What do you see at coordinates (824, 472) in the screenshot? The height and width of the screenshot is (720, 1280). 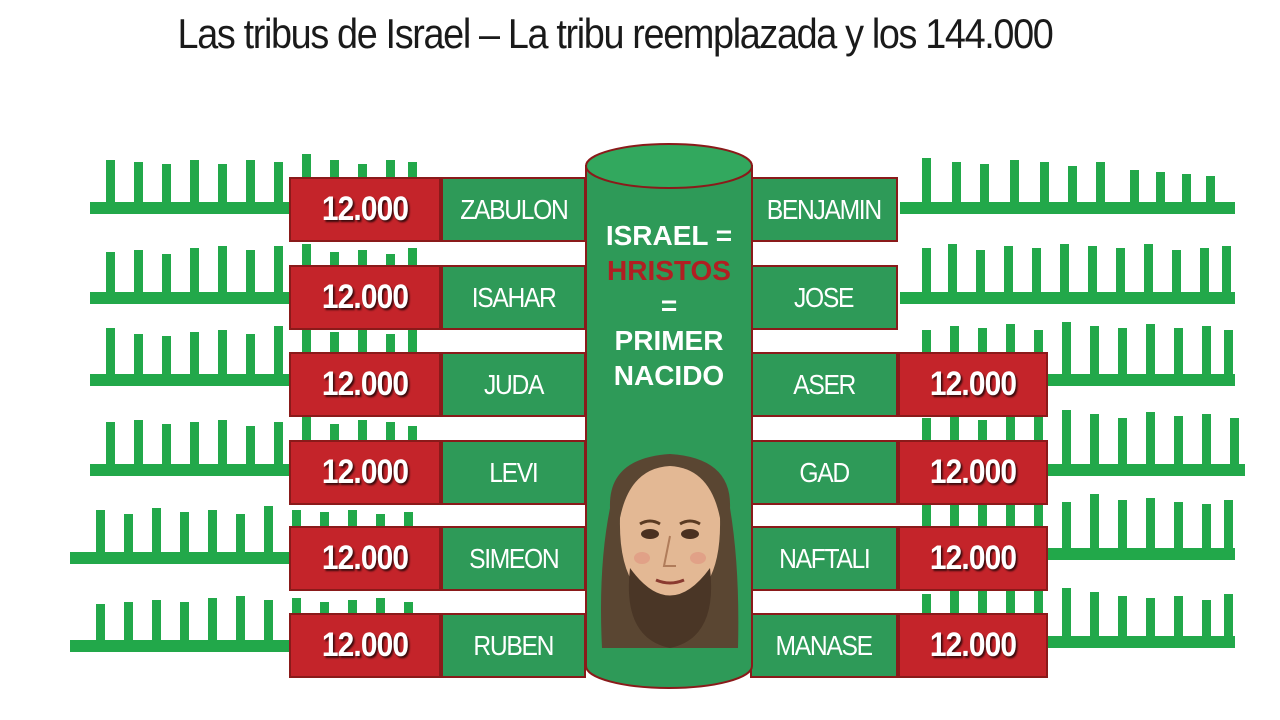 I see `right-tribe-gad: GAD` at bounding box center [824, 472].